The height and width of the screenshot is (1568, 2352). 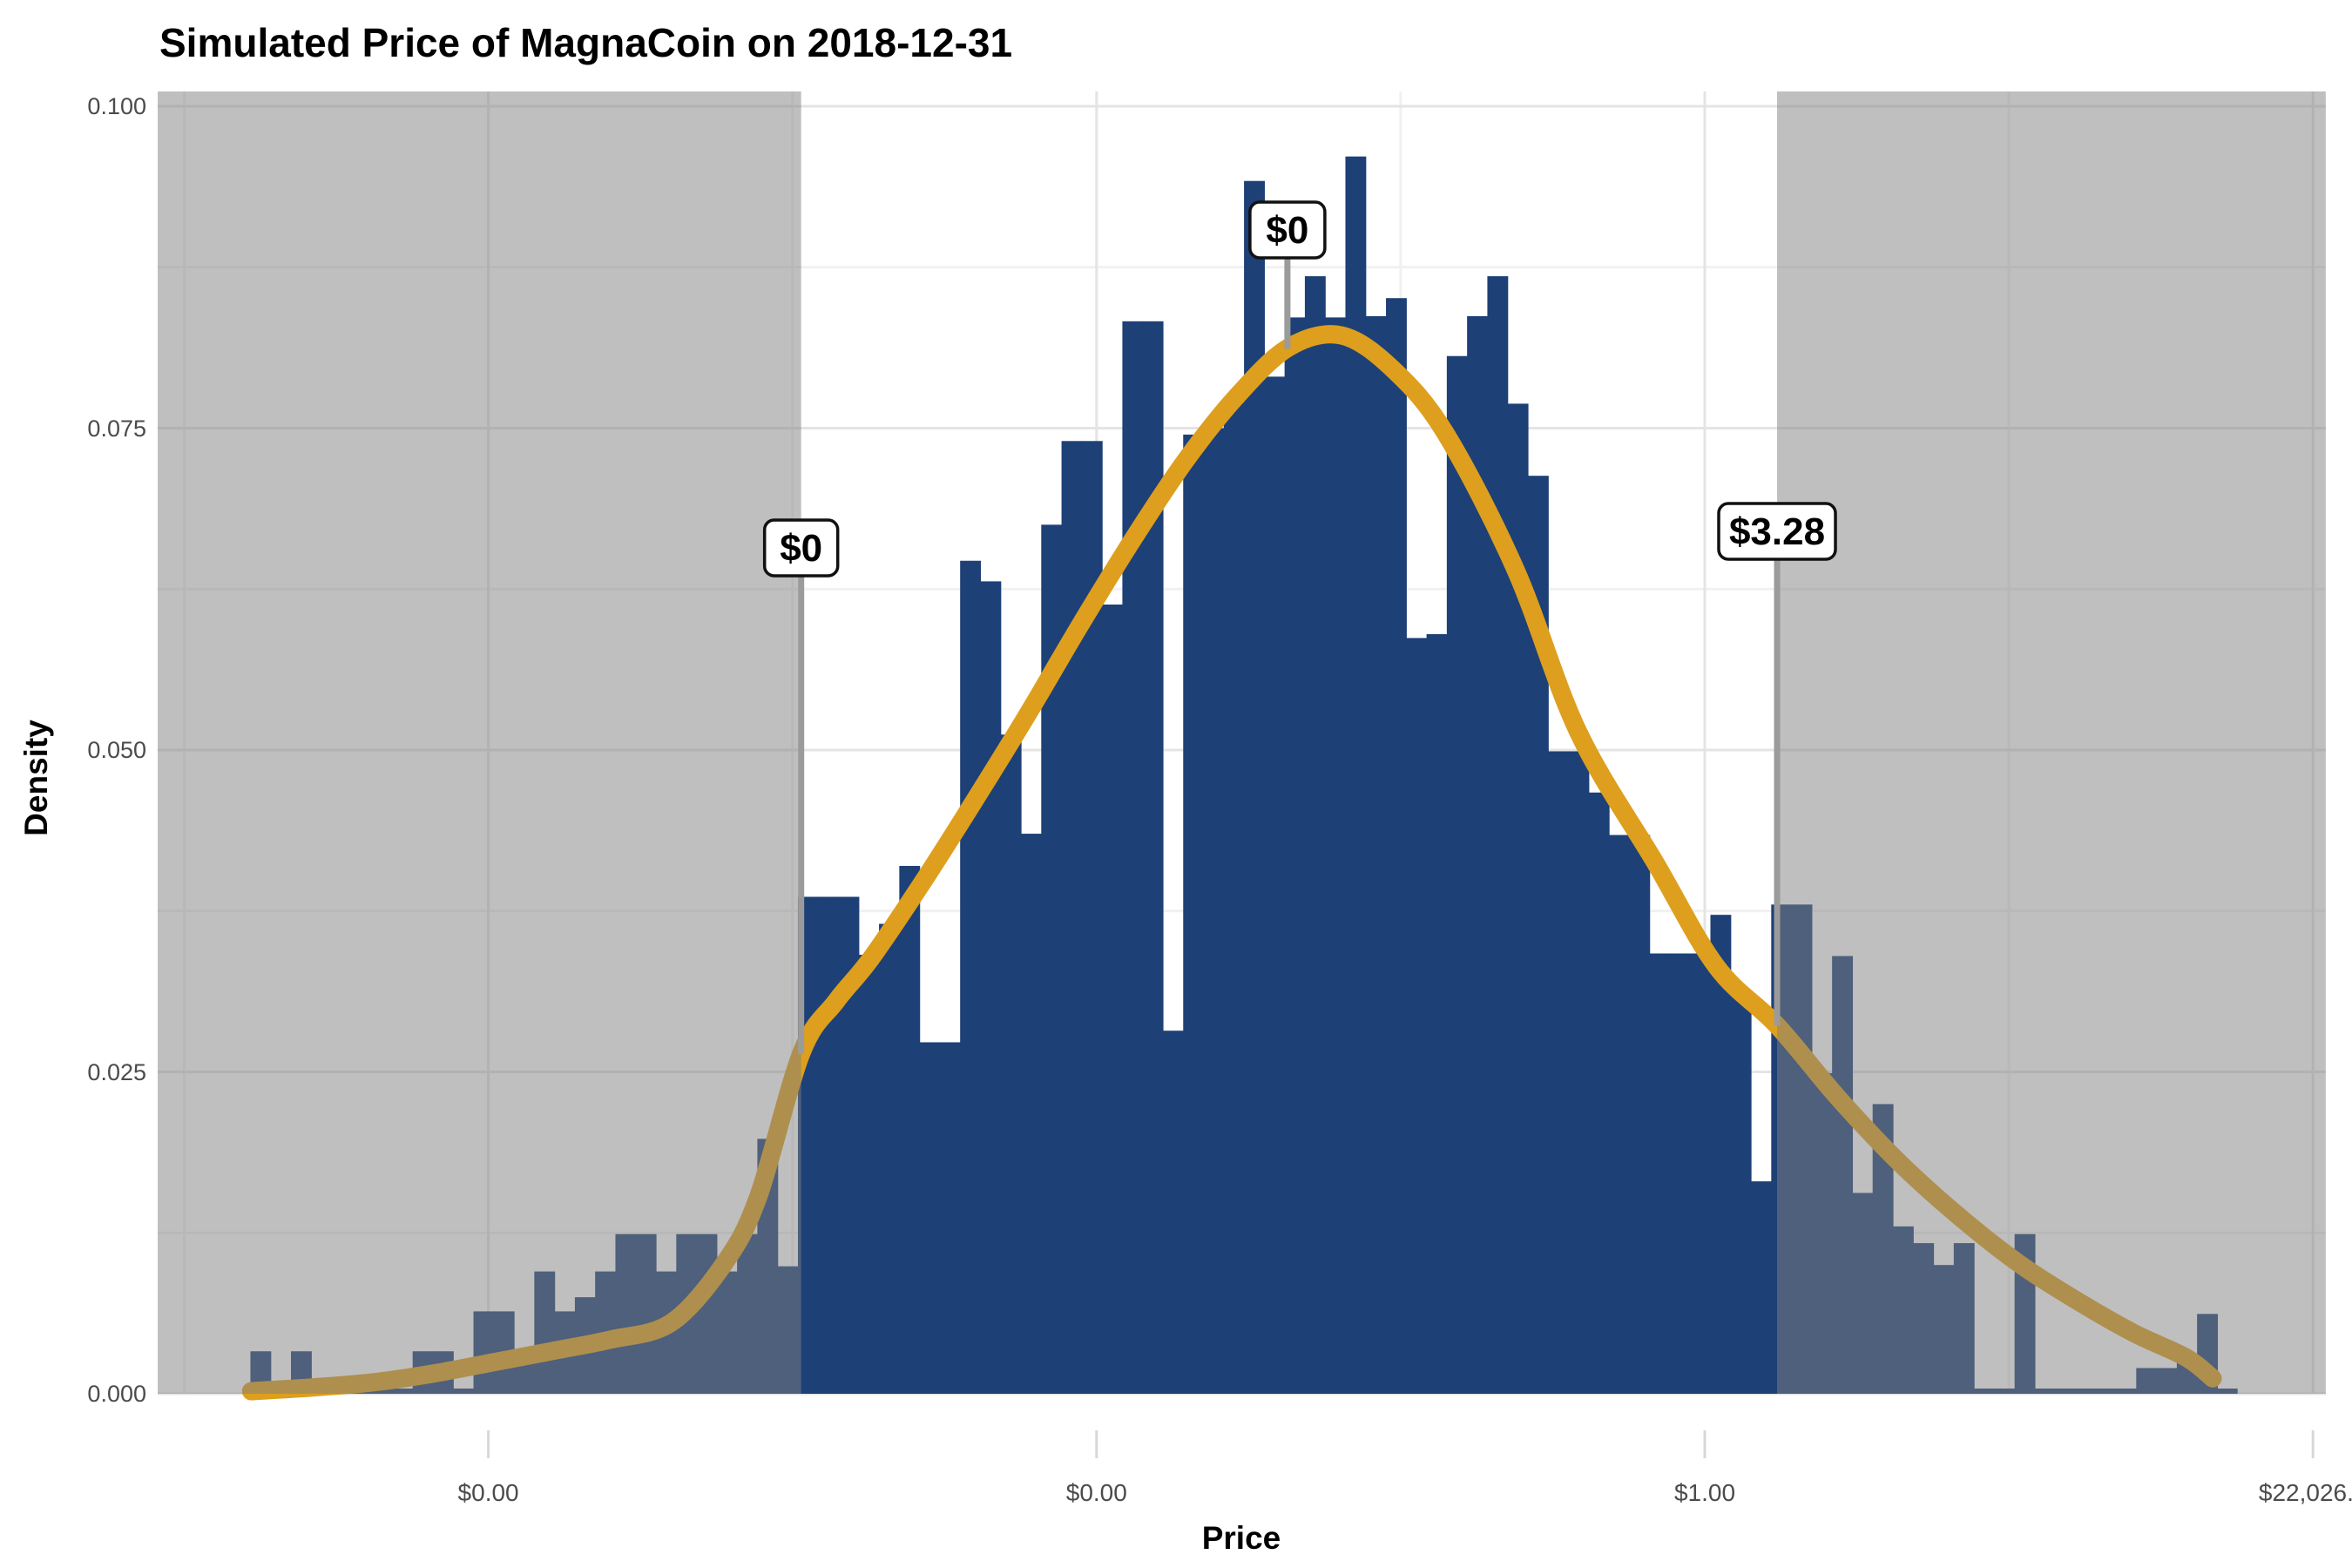 I want to click on y-tick-label: 0.025, so click(x=116, y=1071).